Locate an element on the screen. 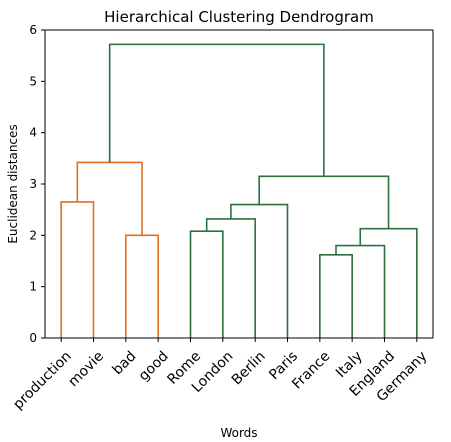 Image resolution: width=451 pixels, height=442 pixels. leaf-label: Berlin is located at coordinates (249, 368).